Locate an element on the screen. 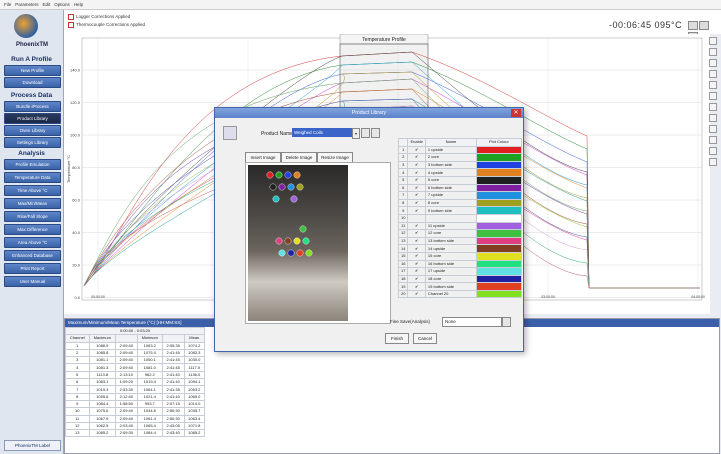 Image resolution: width=721 pixels, height=454 pixels. channel-row: 13 ✔ 13 bottom side is located at coordinates (459, 241).